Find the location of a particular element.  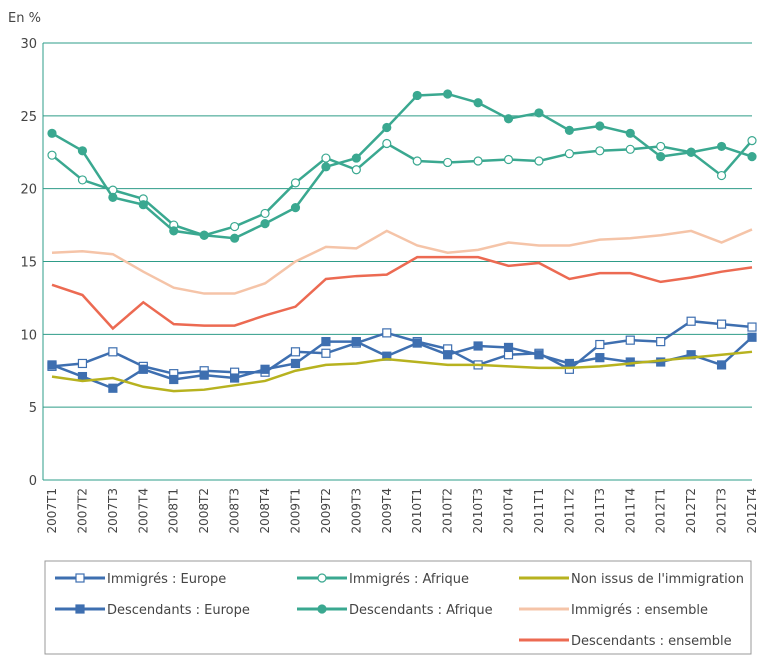

x-tick-label: 2009T3 is located at coordinates (356, 511).